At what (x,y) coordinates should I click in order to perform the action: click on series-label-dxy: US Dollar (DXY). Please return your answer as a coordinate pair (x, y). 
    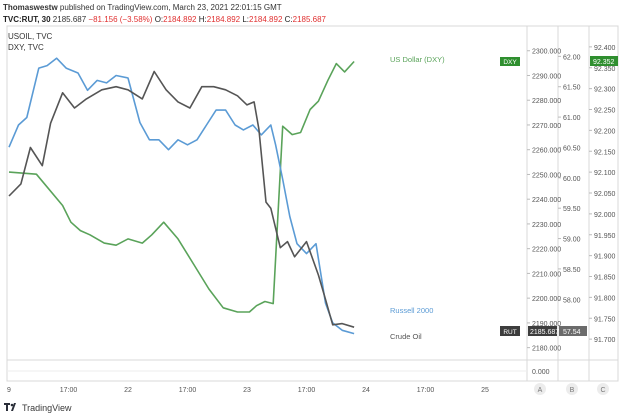
    Looking at the image, I should click on (417, 59).